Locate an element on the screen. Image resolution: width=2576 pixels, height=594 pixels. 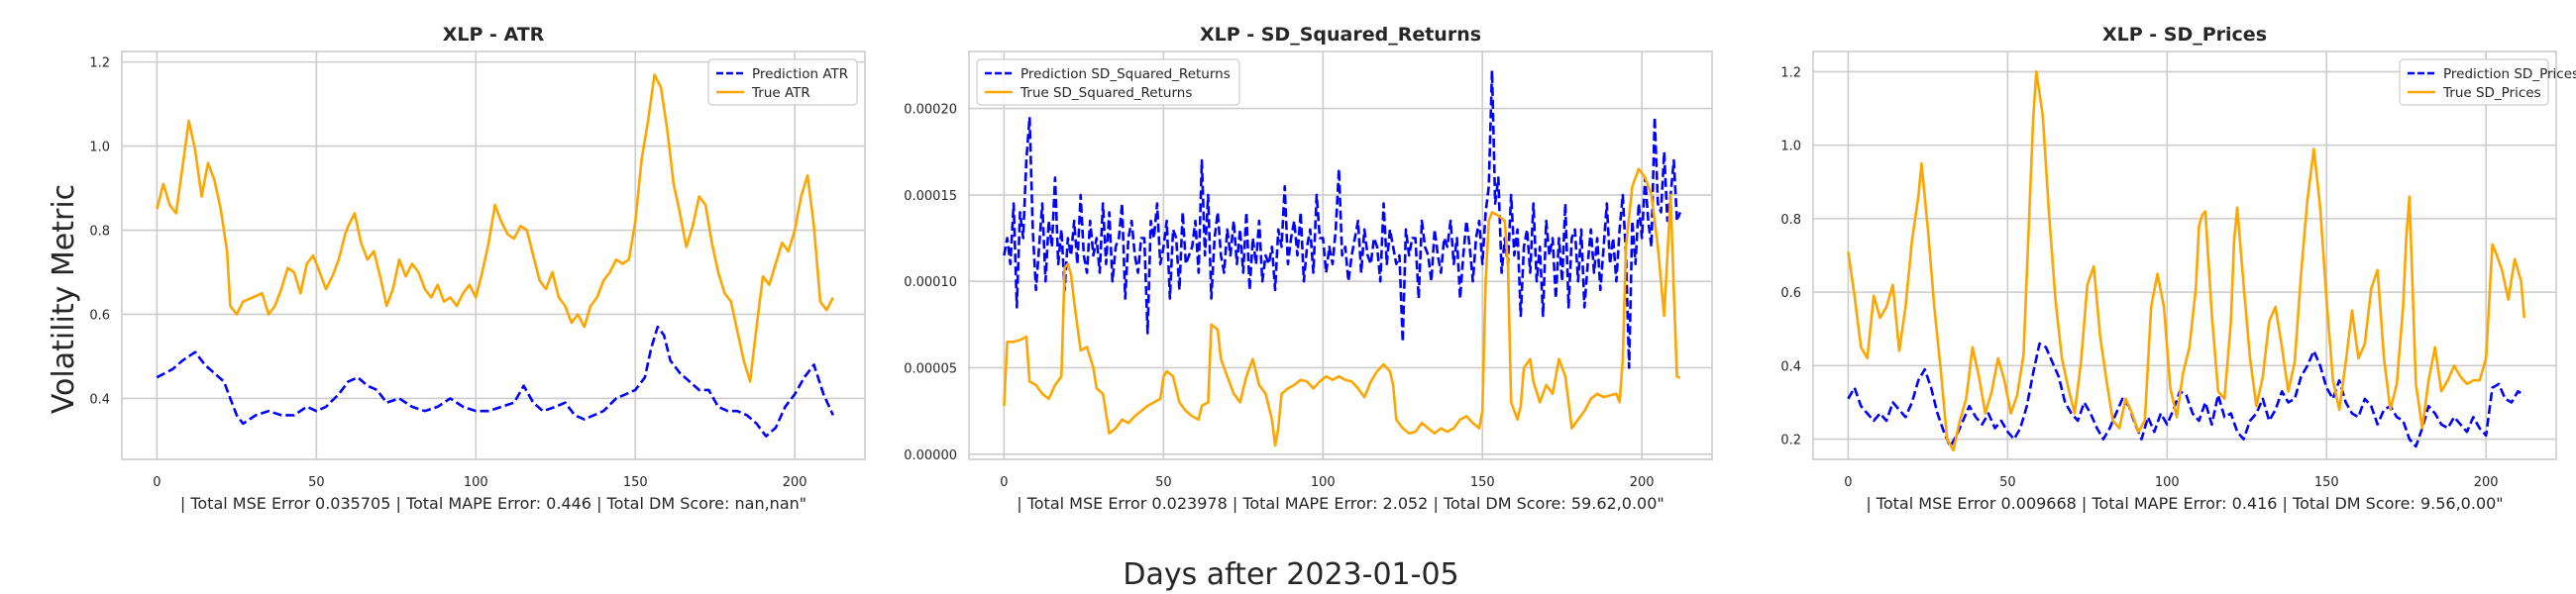
y-tick-label: 0.00000 is located at coordinates (930, 455).